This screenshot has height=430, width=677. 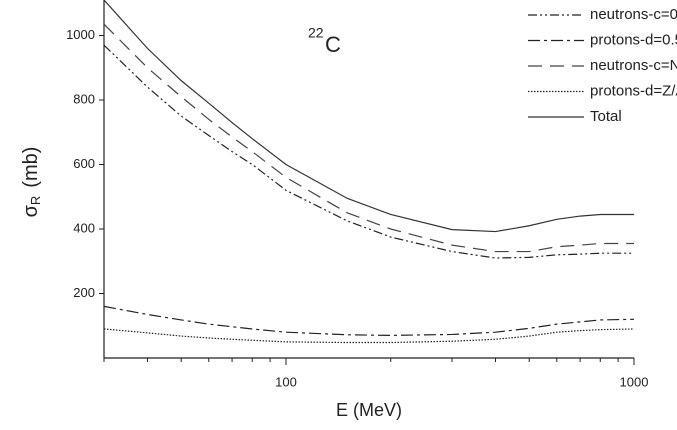 I want to click on legend-label: neutrons-c=0.5, so click(x=633, y=14).